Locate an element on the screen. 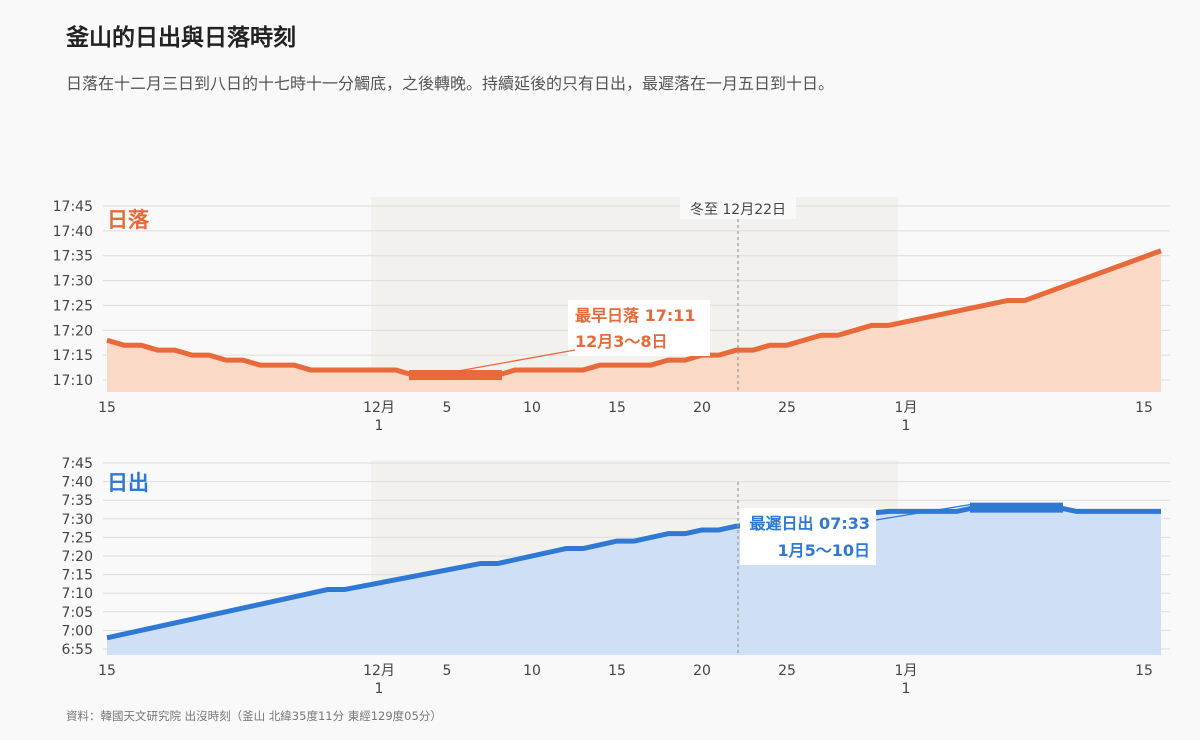 This screenshot has width=1200, height=740. annotation-line1: 最早日落 17:11 is located at coordinates (635, 315).